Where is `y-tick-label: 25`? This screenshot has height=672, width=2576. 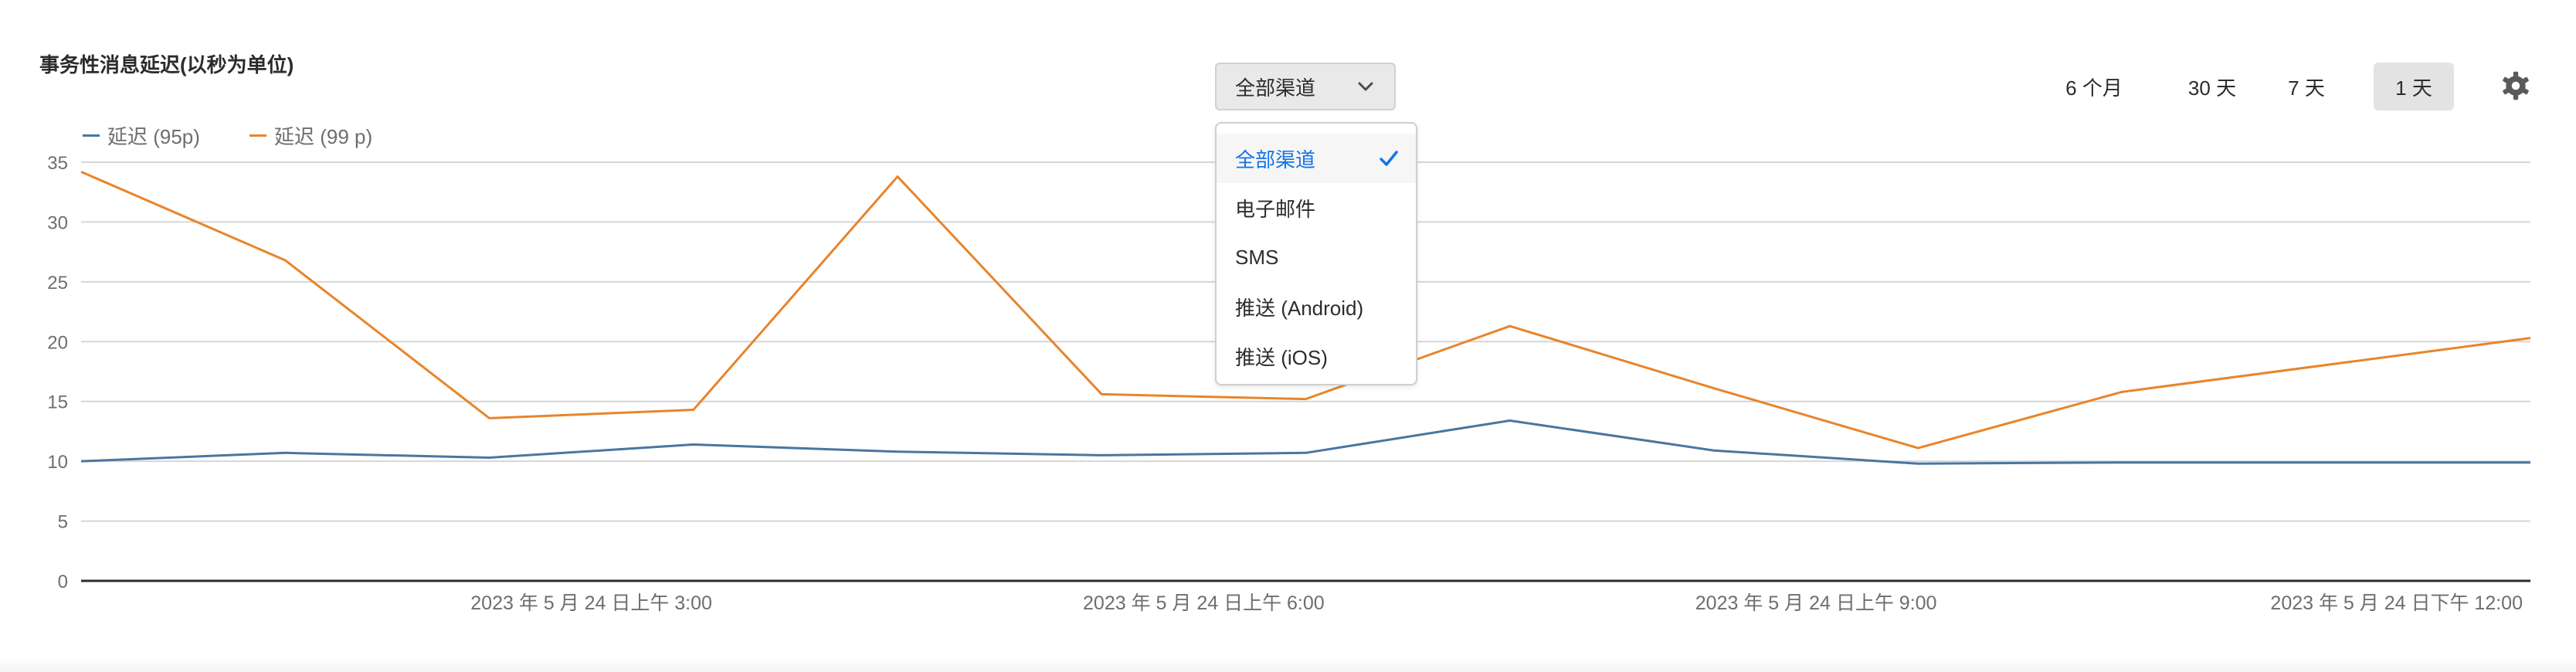 y-tick-label: 25 is located at coordinates (58, 283).